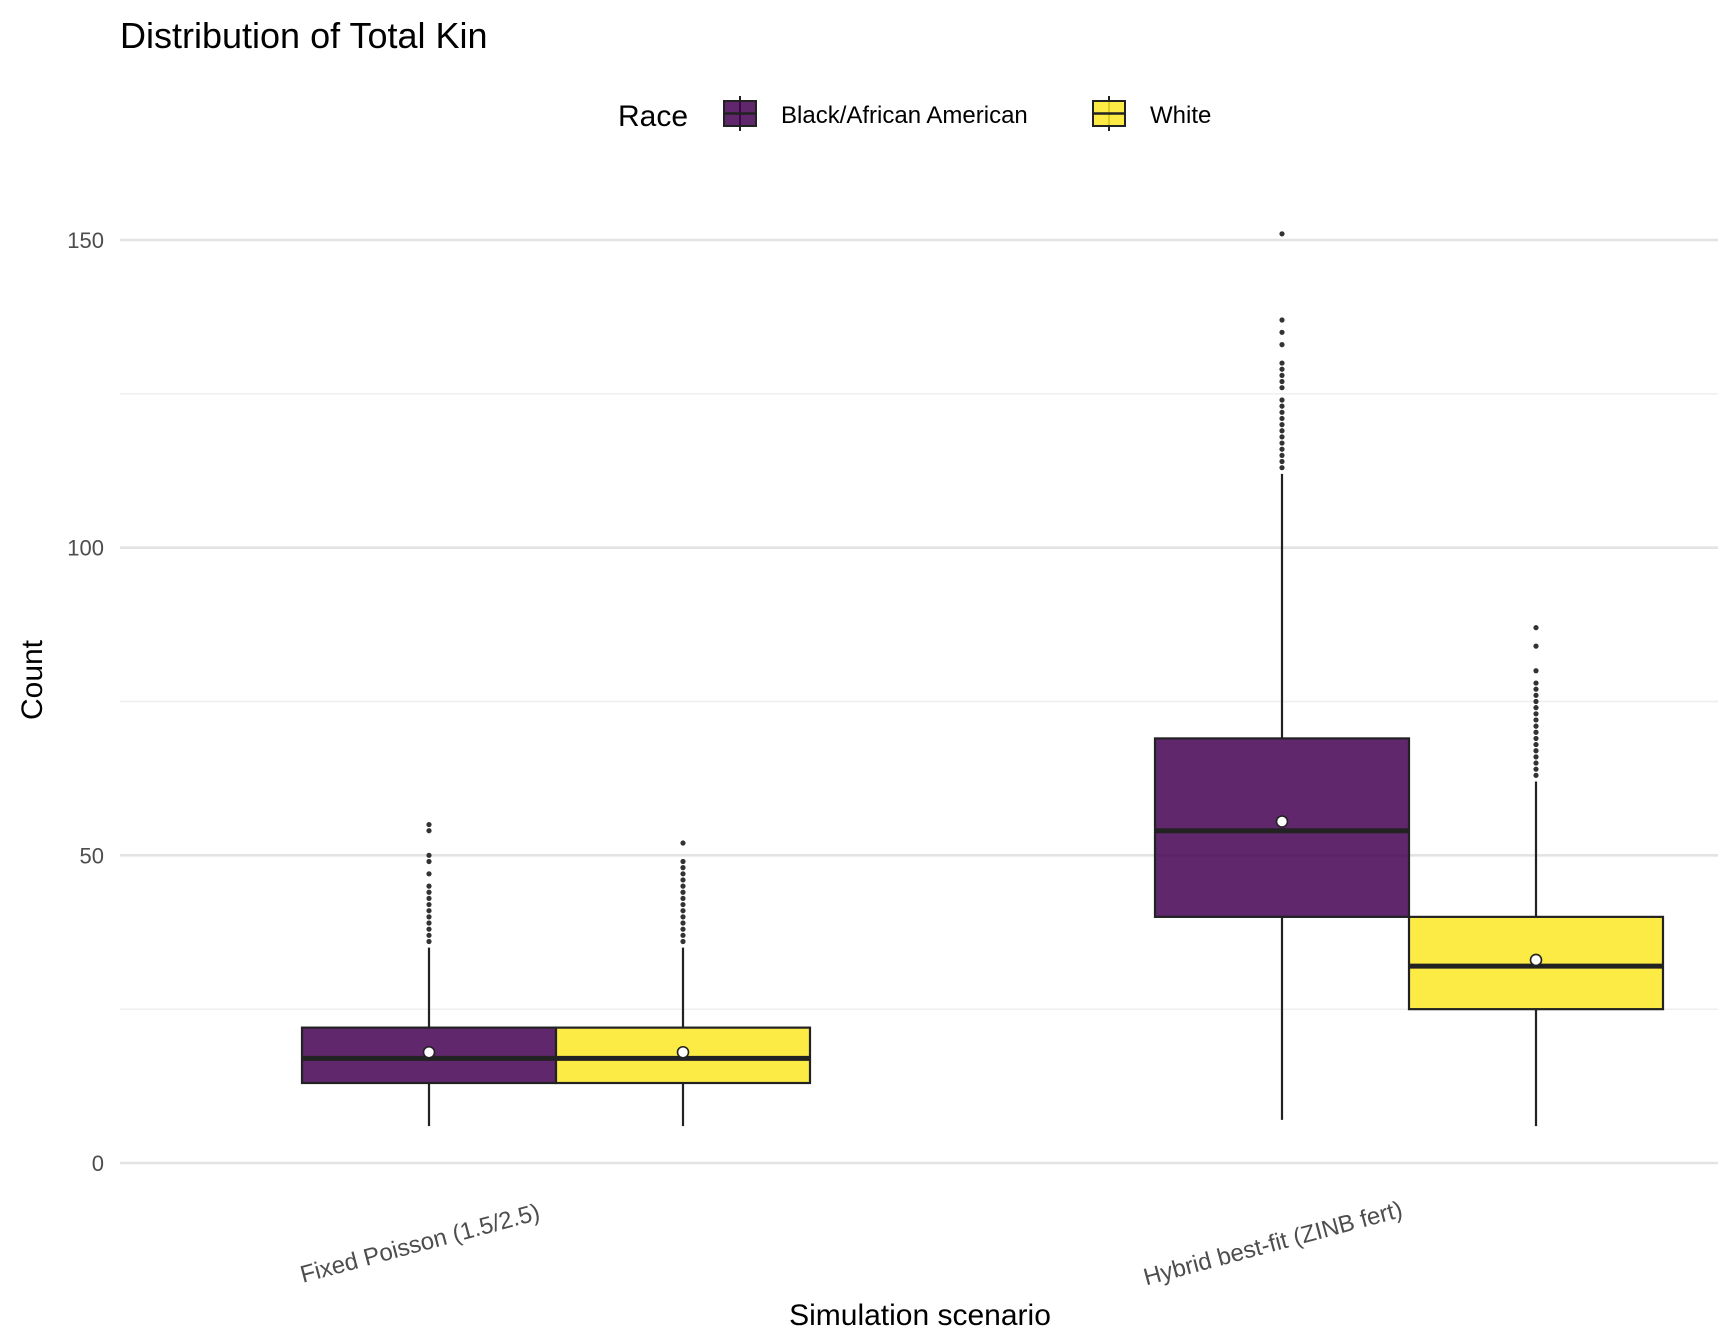  What do you see at coordinates (85, 548) in the screenshot?
I see `y-tick-label: 100` at bounding box center [85, 548].